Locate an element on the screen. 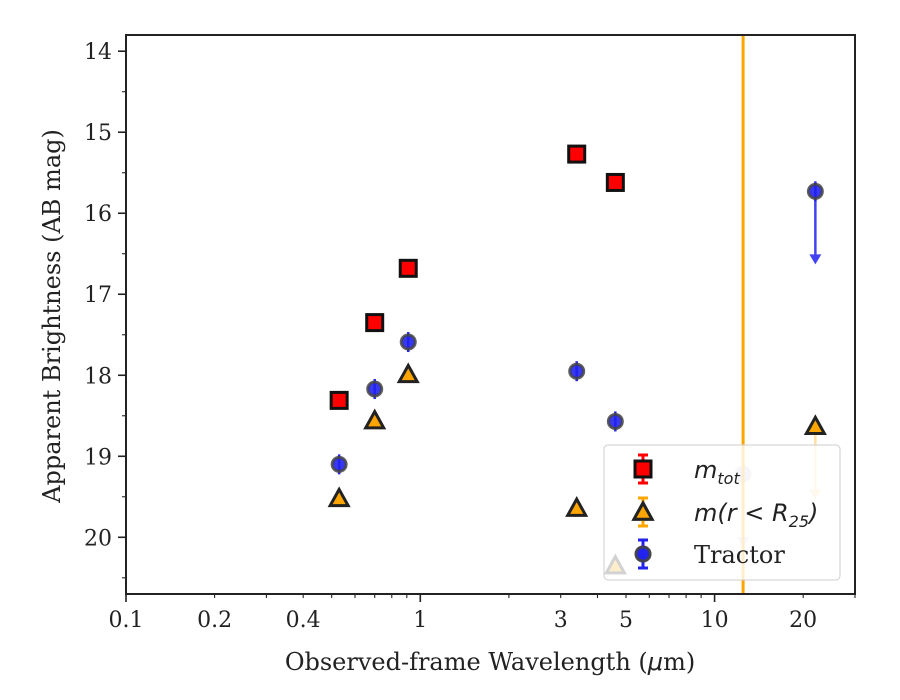 The width and height of the screenshot is (900, 700). x-tick-label: 20 is located at coordinates (803, 620).